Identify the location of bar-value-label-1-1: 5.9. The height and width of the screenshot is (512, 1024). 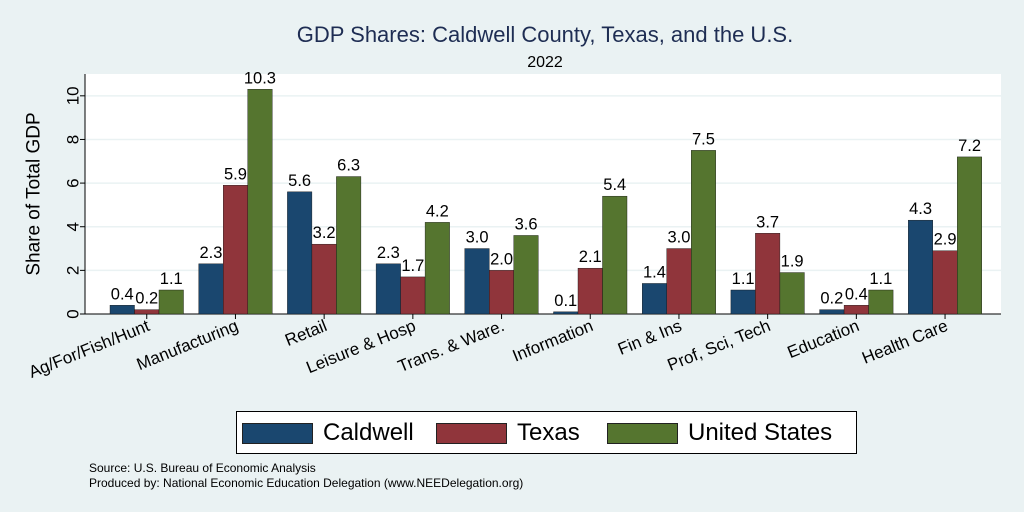
(235, 174).